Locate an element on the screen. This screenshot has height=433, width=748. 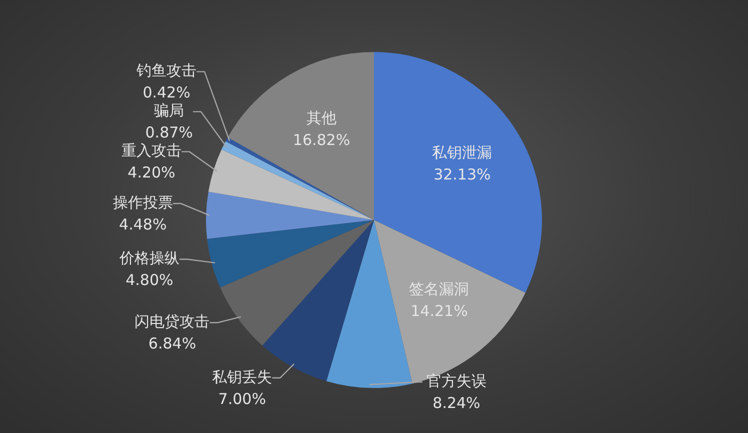
slice-label: 钓鱼攻击 is located at coordinates (166, 71).